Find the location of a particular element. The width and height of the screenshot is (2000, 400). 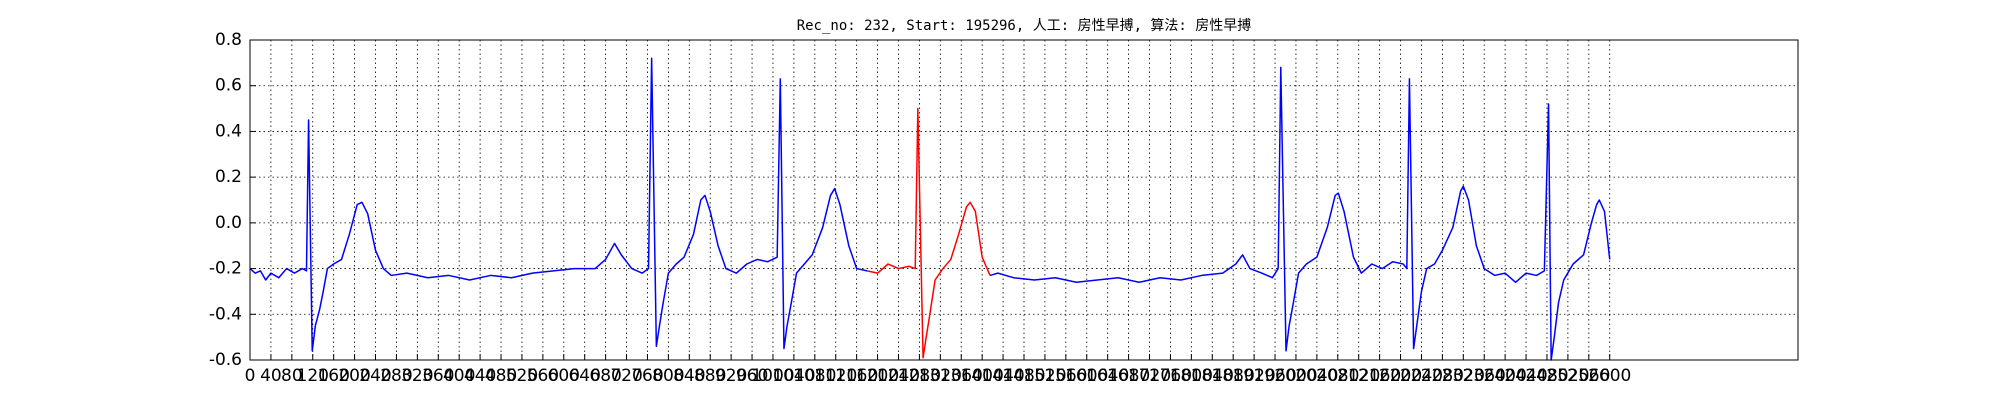

x-tick-label: 1360 is located at coordinates (961, 376).